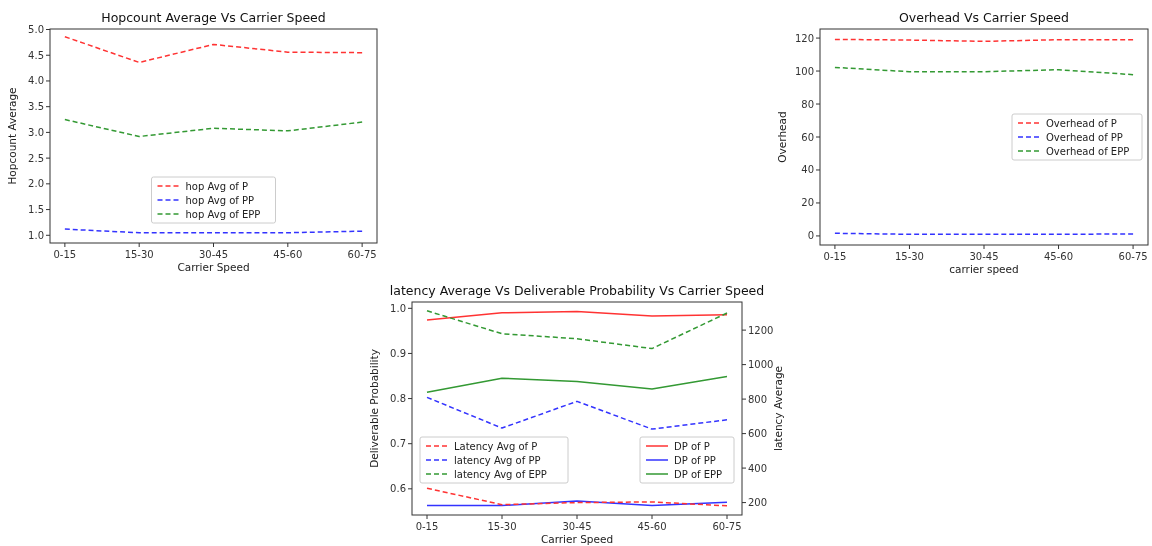 Image resolution: width=1152 pixels, height=546 pixels. What do you see at coordinates (807, 137) in the screenshot?
I see `y-tick-label: 60` at bounding box center [807, 137].